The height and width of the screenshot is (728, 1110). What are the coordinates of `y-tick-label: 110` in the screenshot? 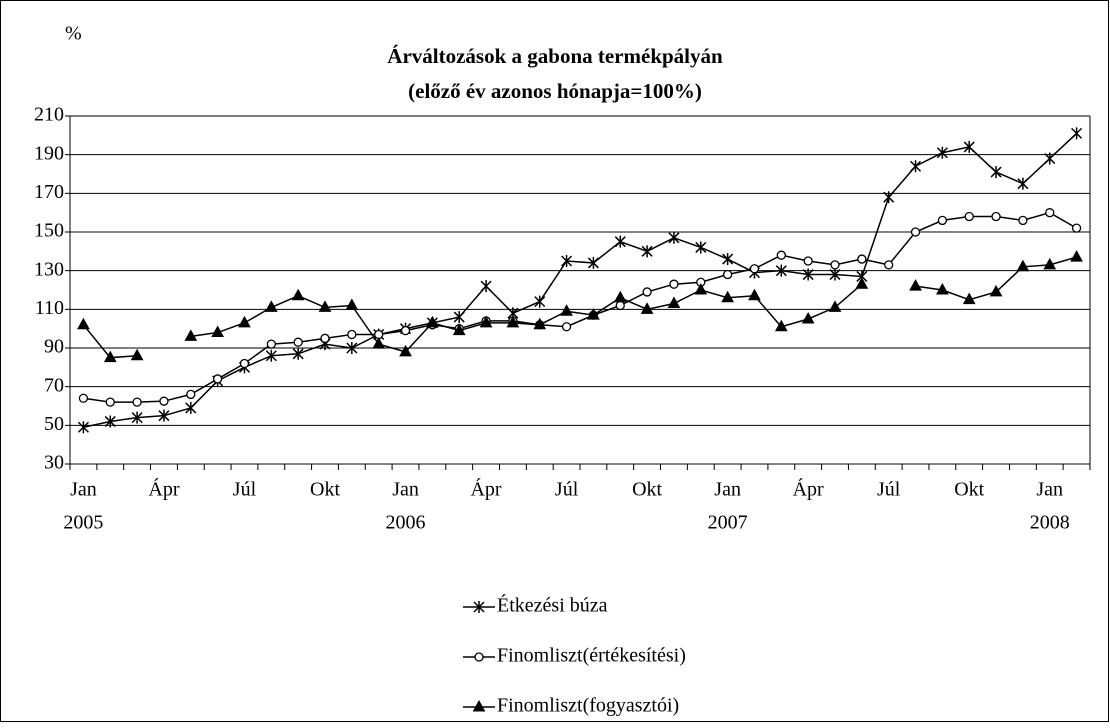 It's located at (49, 308).